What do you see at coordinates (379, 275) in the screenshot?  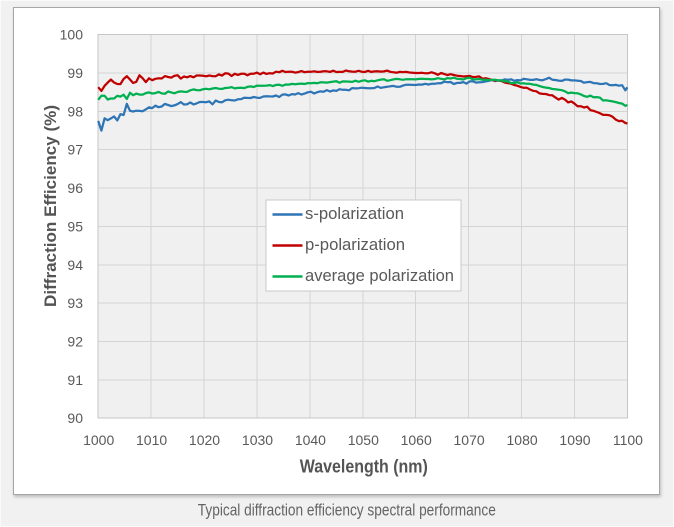 I see `svg-text: average polarization` at bounding box center [379, 275].